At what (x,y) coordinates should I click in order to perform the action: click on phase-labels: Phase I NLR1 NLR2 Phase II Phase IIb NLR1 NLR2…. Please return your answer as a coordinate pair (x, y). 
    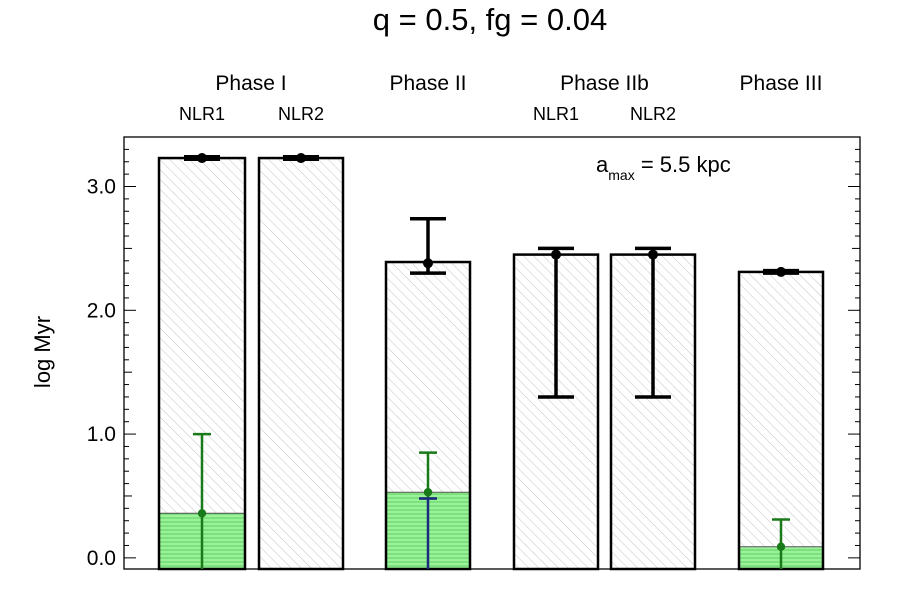
    Looking at the image, I should click on (500, 98).